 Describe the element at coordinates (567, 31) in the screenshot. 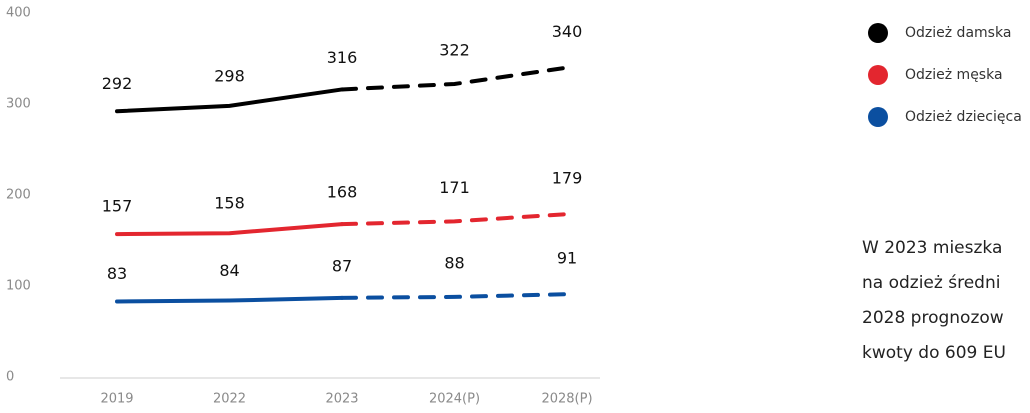

I see `data-label: 340` at that location.